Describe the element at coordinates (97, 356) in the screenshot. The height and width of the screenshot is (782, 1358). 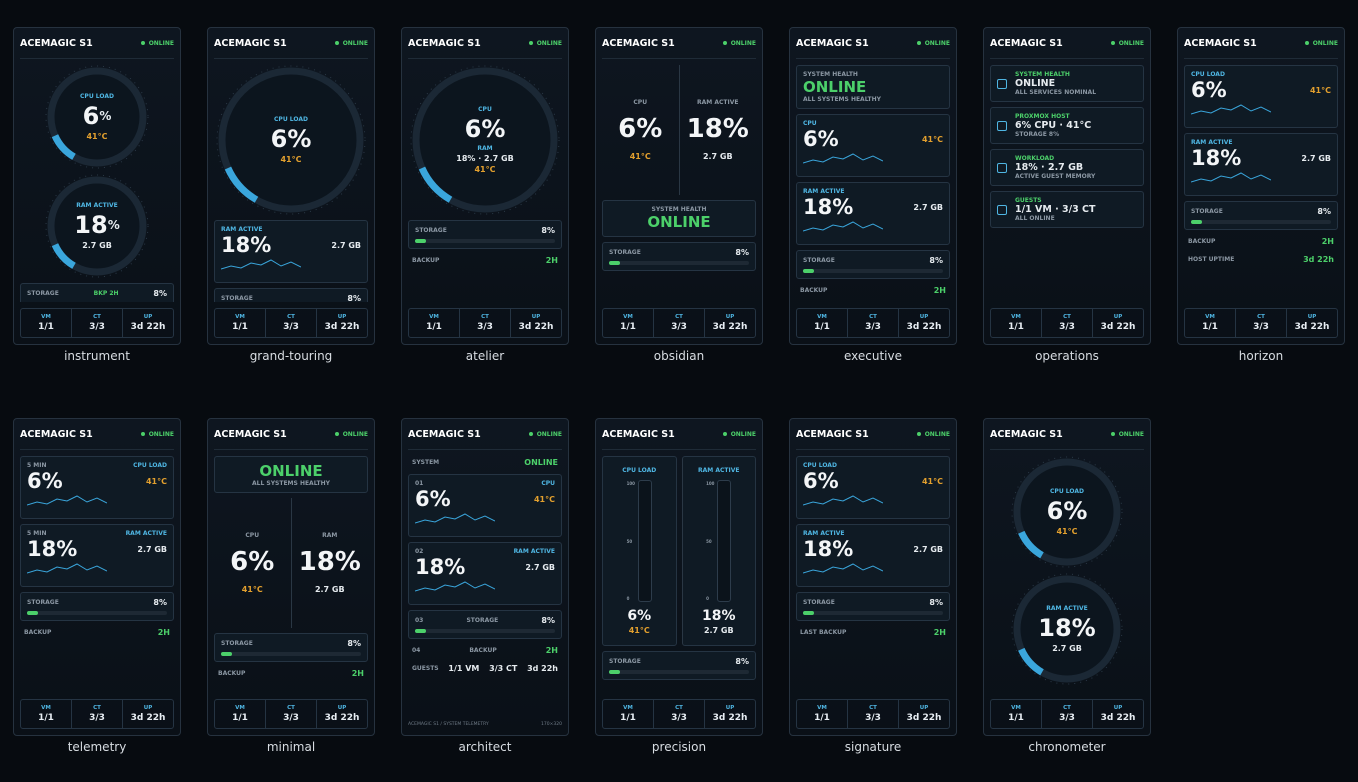
I see `panel-caption: instrument` at that location.